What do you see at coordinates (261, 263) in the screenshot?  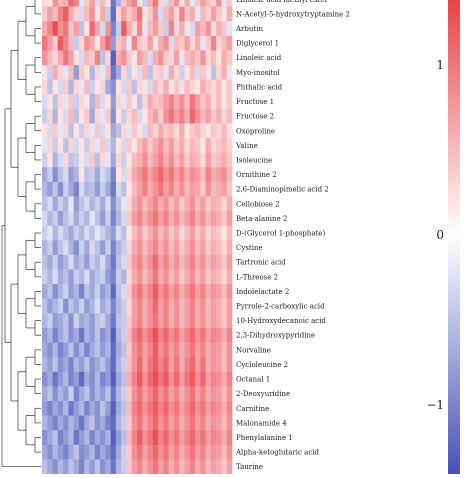 I see `row-label: Tartronic acid` at bounding box center [261, 263].